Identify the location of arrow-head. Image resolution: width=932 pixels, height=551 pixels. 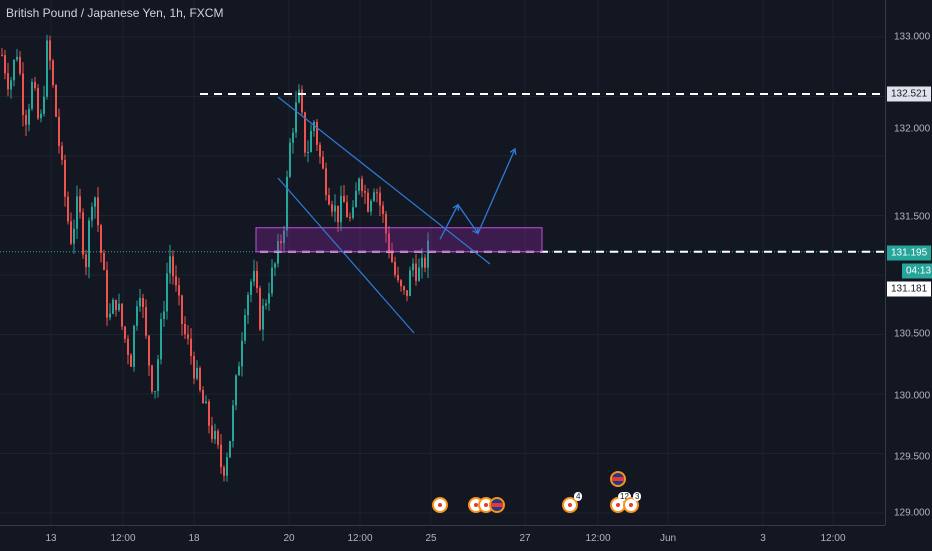
(475, 231).